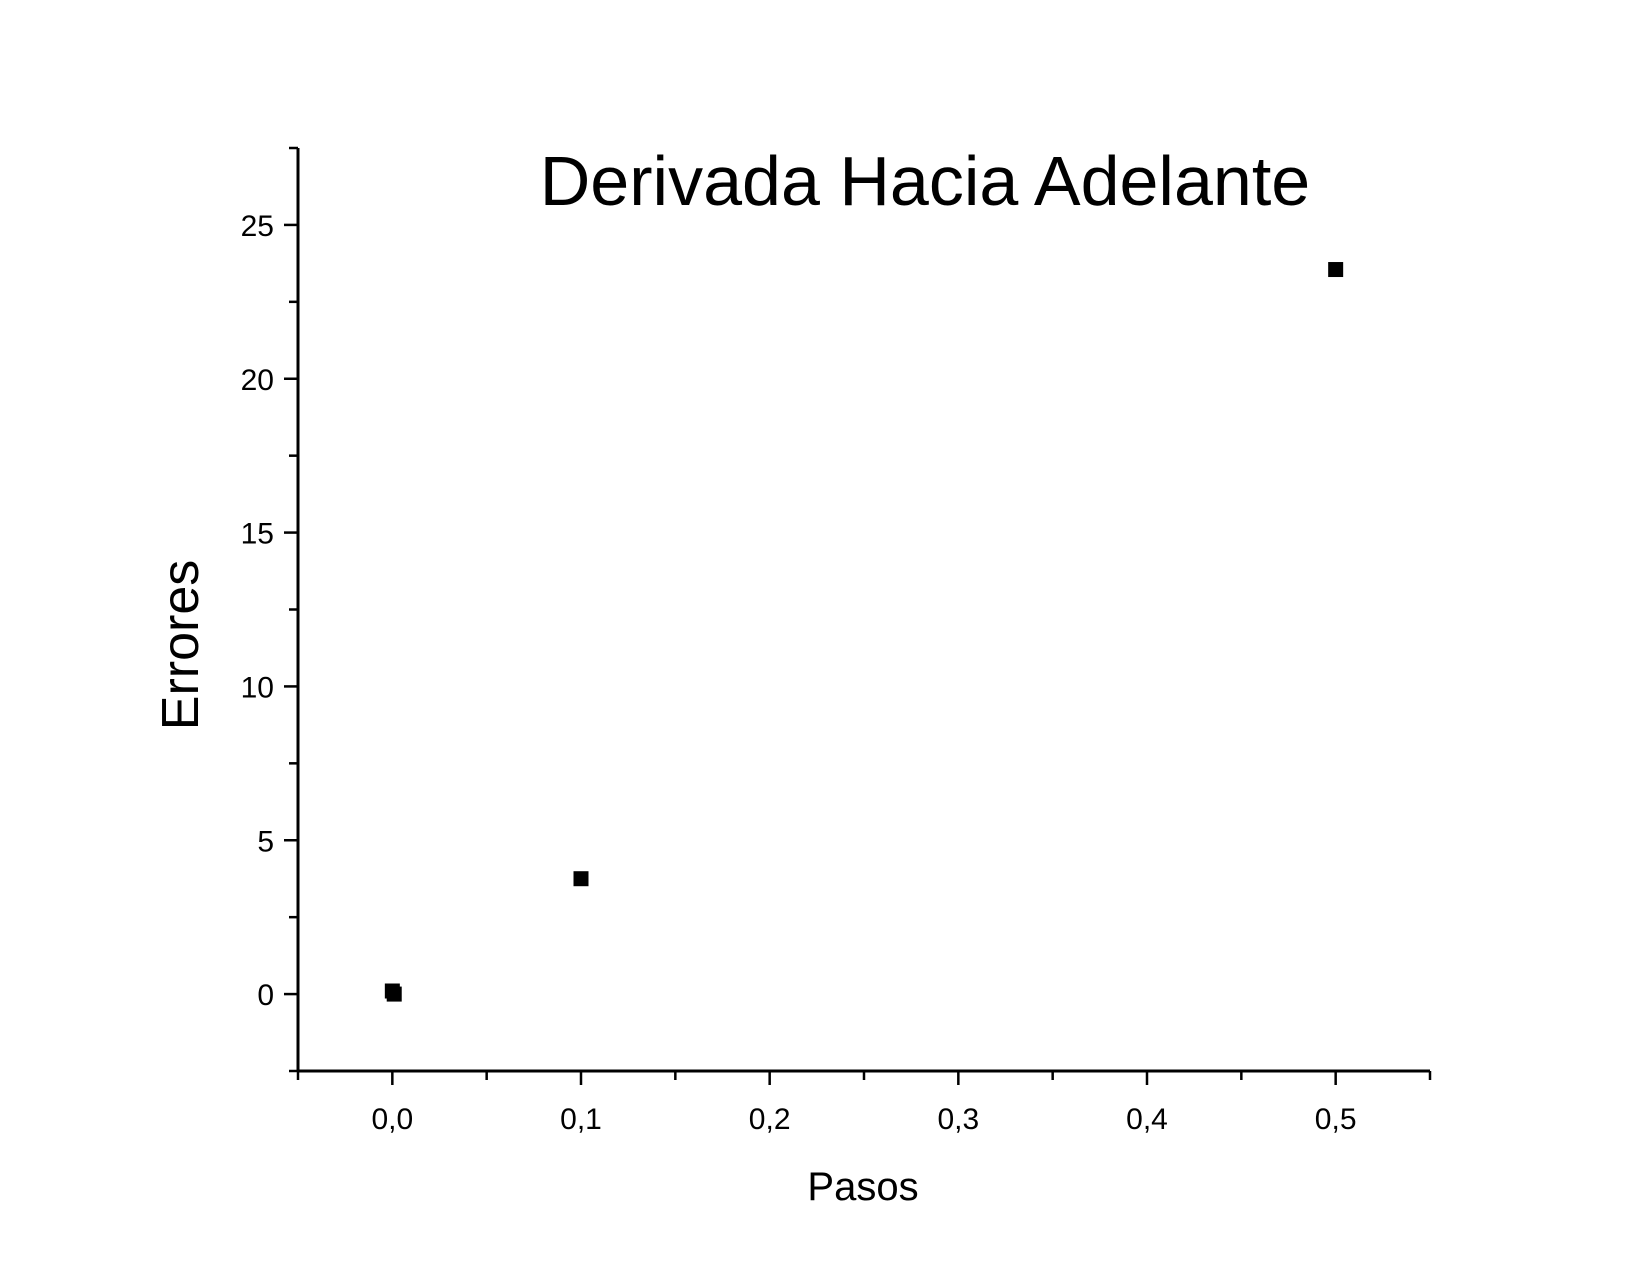 The height and width of the screenshot is (1275, 1650). Describe the element at coordinates (1147, 1119) in the screenshot. I see `x-tick-label: 0,4` at that location.